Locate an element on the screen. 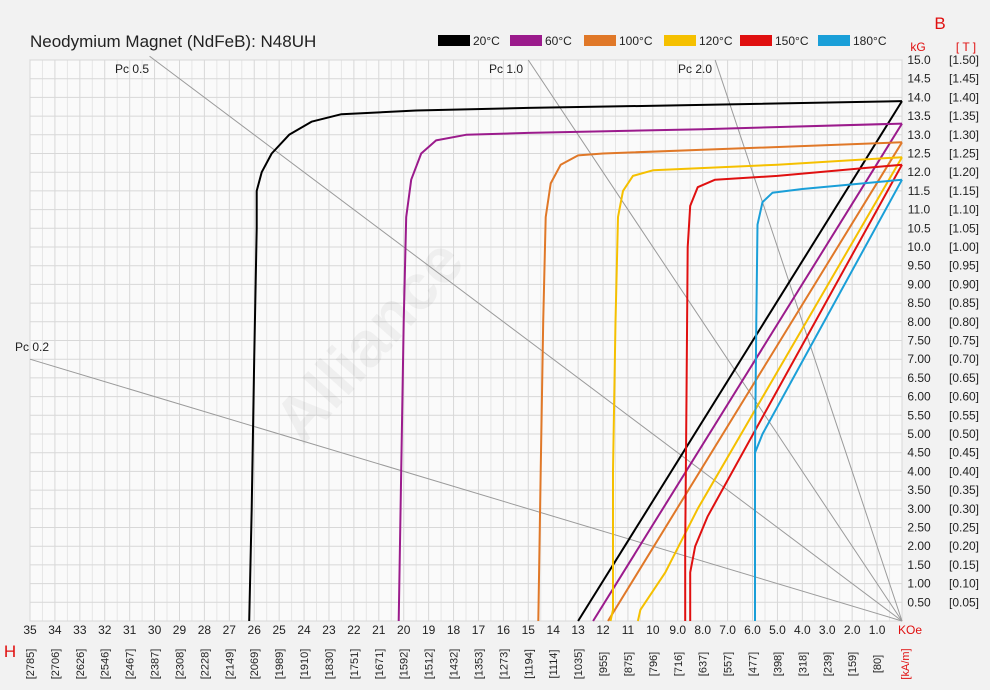  load-line-label: Pc 2.0 is located at coordinates (695, 69).